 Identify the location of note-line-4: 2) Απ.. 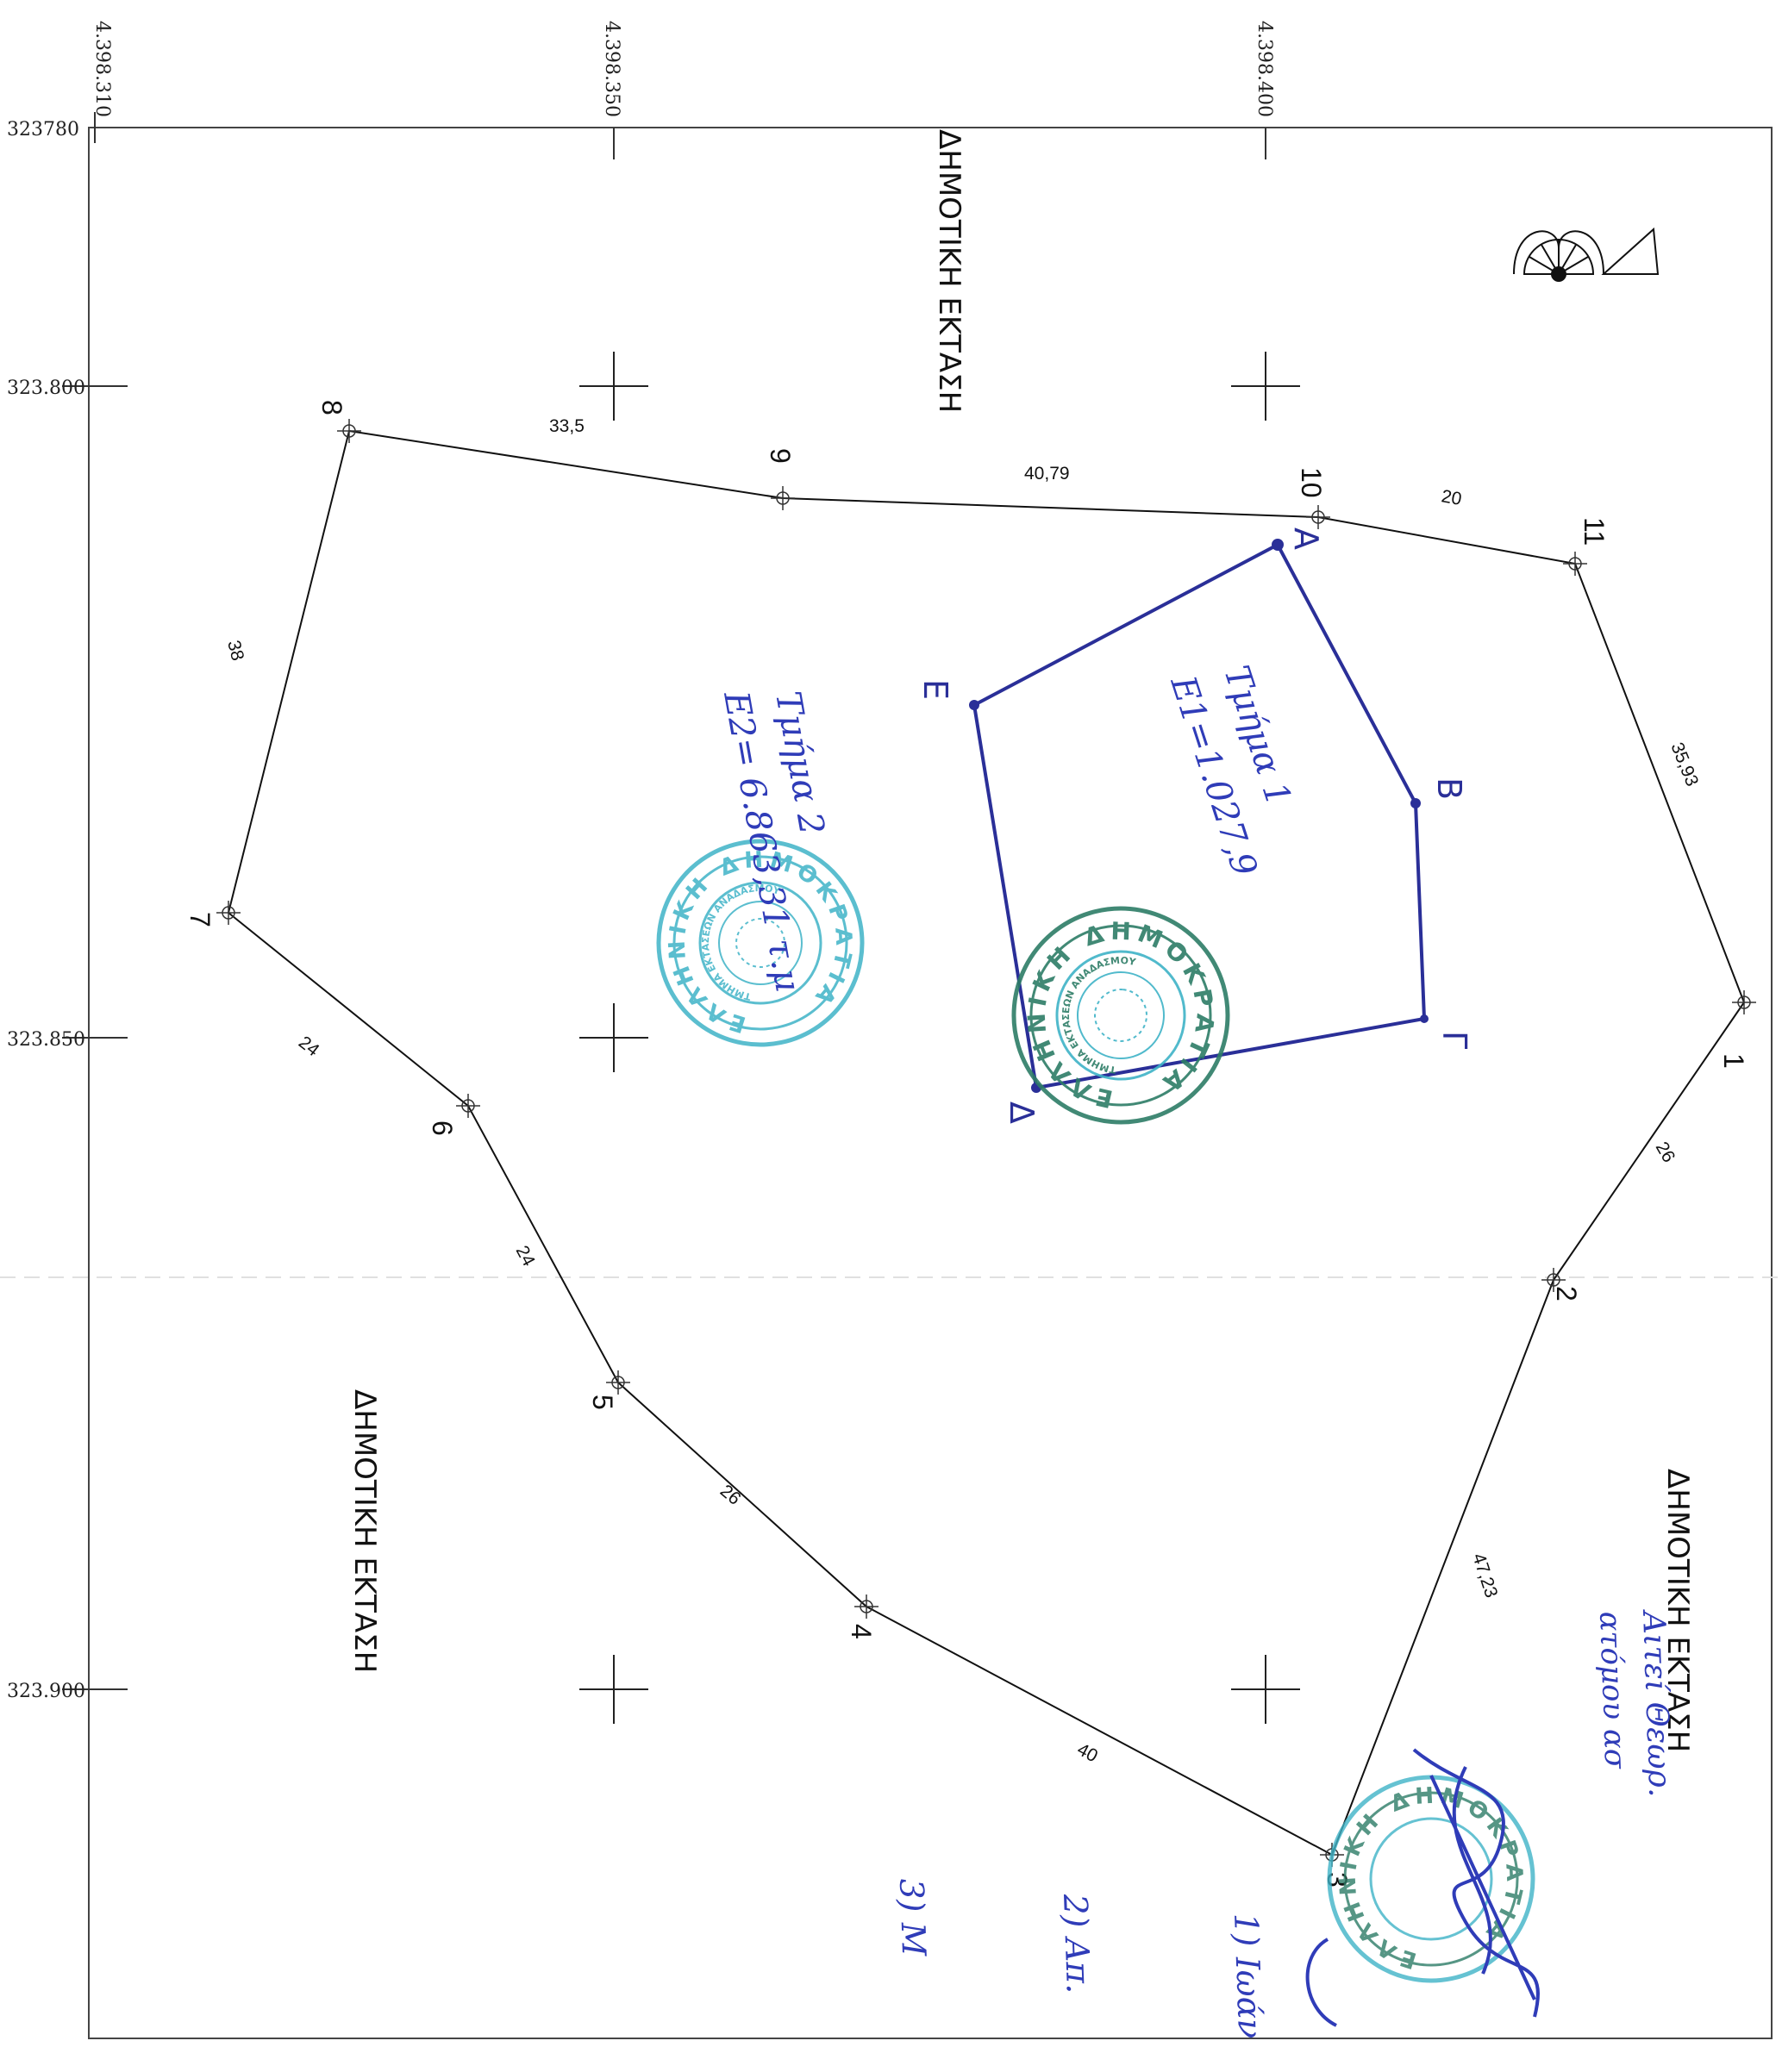
(1076, 1943).